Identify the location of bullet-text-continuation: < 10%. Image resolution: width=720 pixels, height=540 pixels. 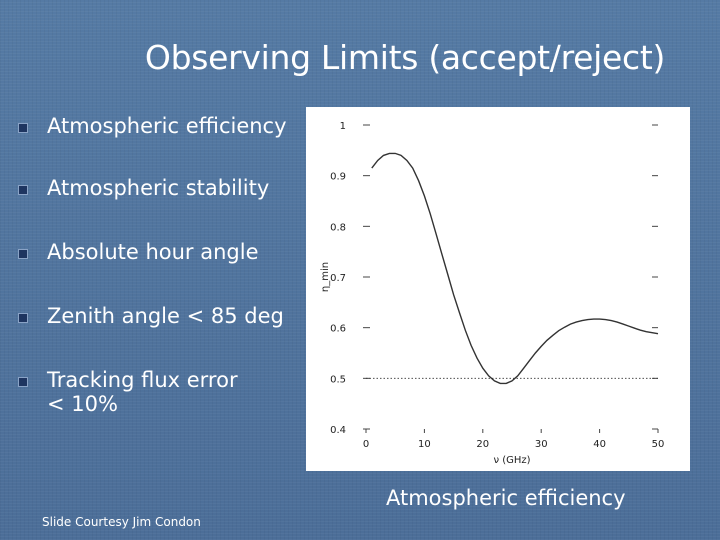
(82, 404).